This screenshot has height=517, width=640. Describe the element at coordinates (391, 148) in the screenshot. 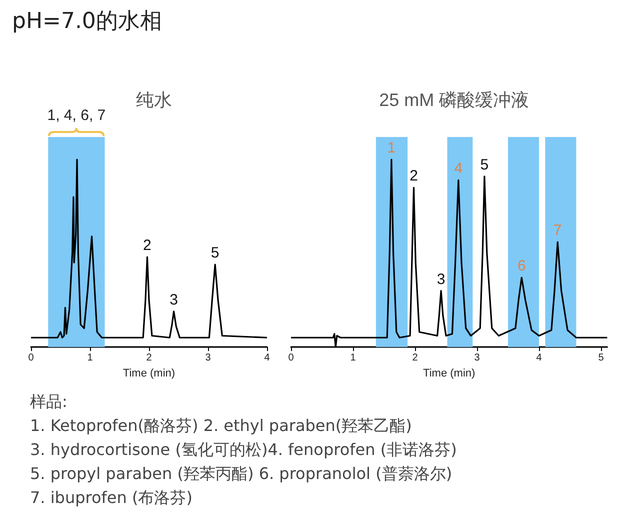

I see `annotation: 1` at that location.